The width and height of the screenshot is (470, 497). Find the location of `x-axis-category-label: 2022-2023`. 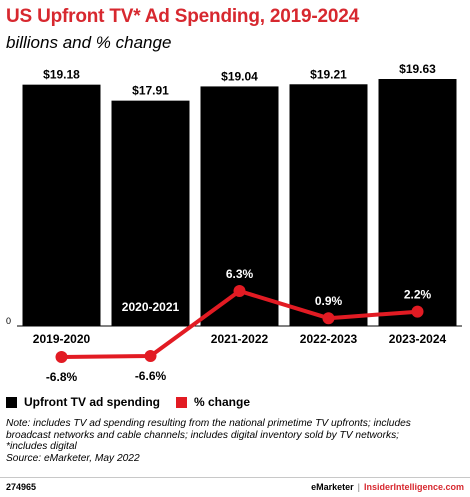

x-axis-category-label: 2022-2023 is located at coordinates (329, 339).